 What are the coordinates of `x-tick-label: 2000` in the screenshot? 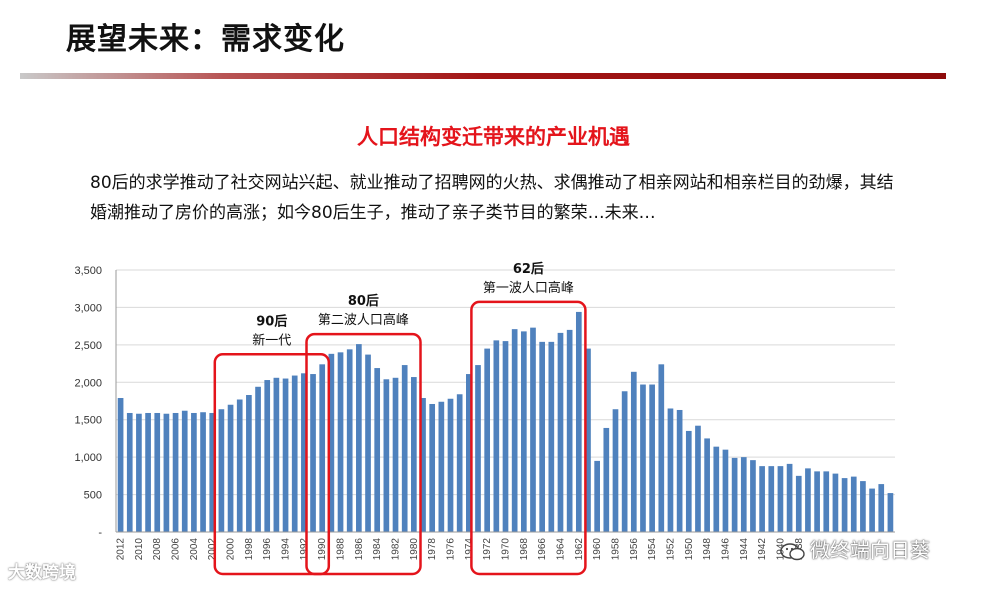 It's located at (231, 549).